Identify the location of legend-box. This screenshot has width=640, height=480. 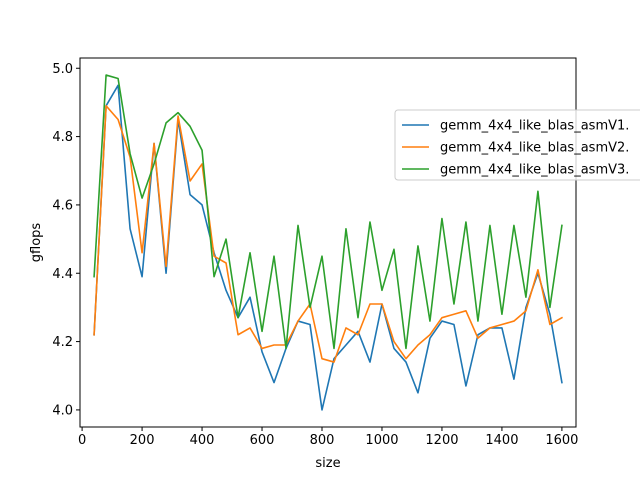
(517, 145).